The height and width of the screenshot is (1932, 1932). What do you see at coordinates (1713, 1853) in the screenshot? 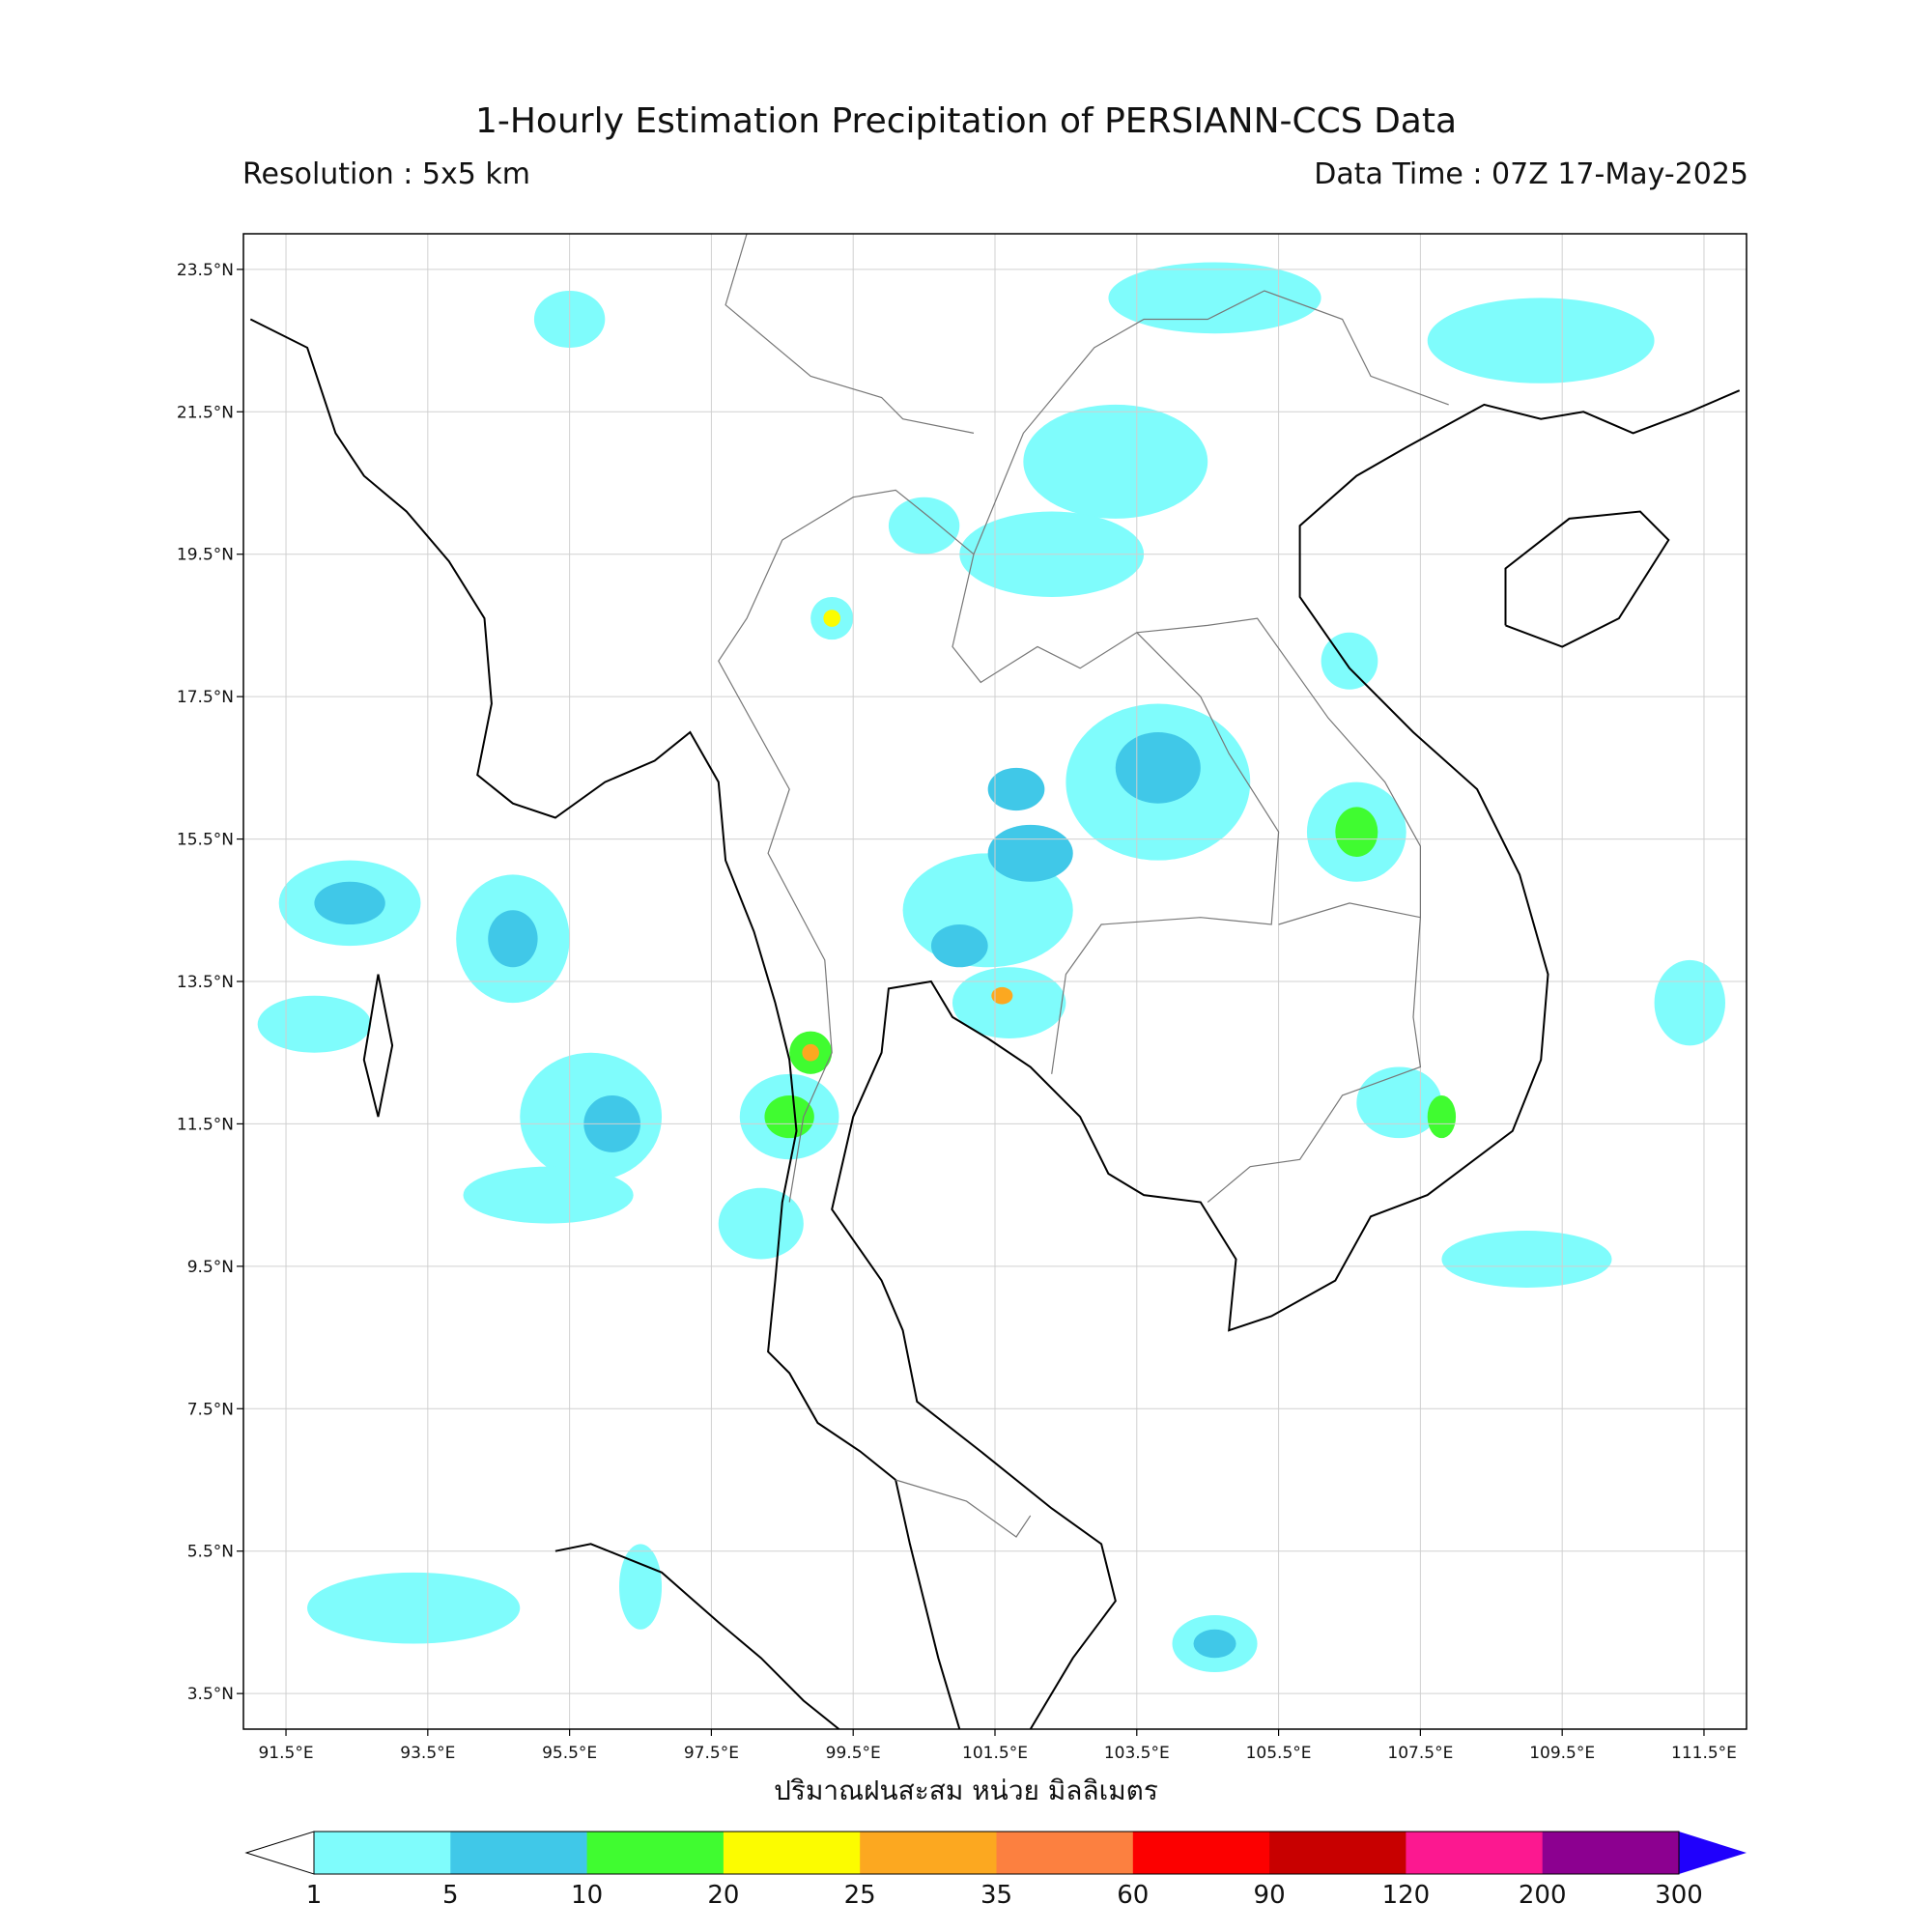
I see `colorbar-over-arrow` at bounding box center [1713, 1853].